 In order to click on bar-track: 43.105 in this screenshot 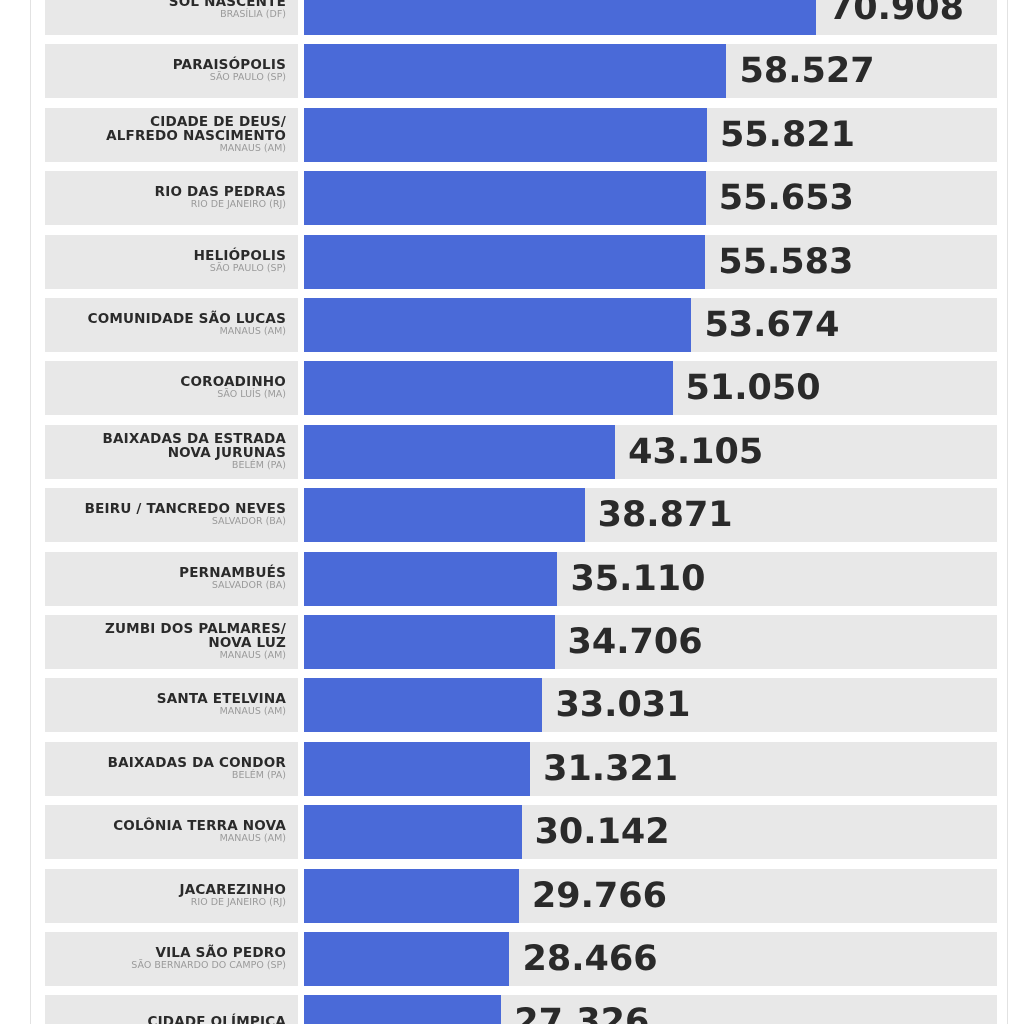, I will do `click(650, 451)`.